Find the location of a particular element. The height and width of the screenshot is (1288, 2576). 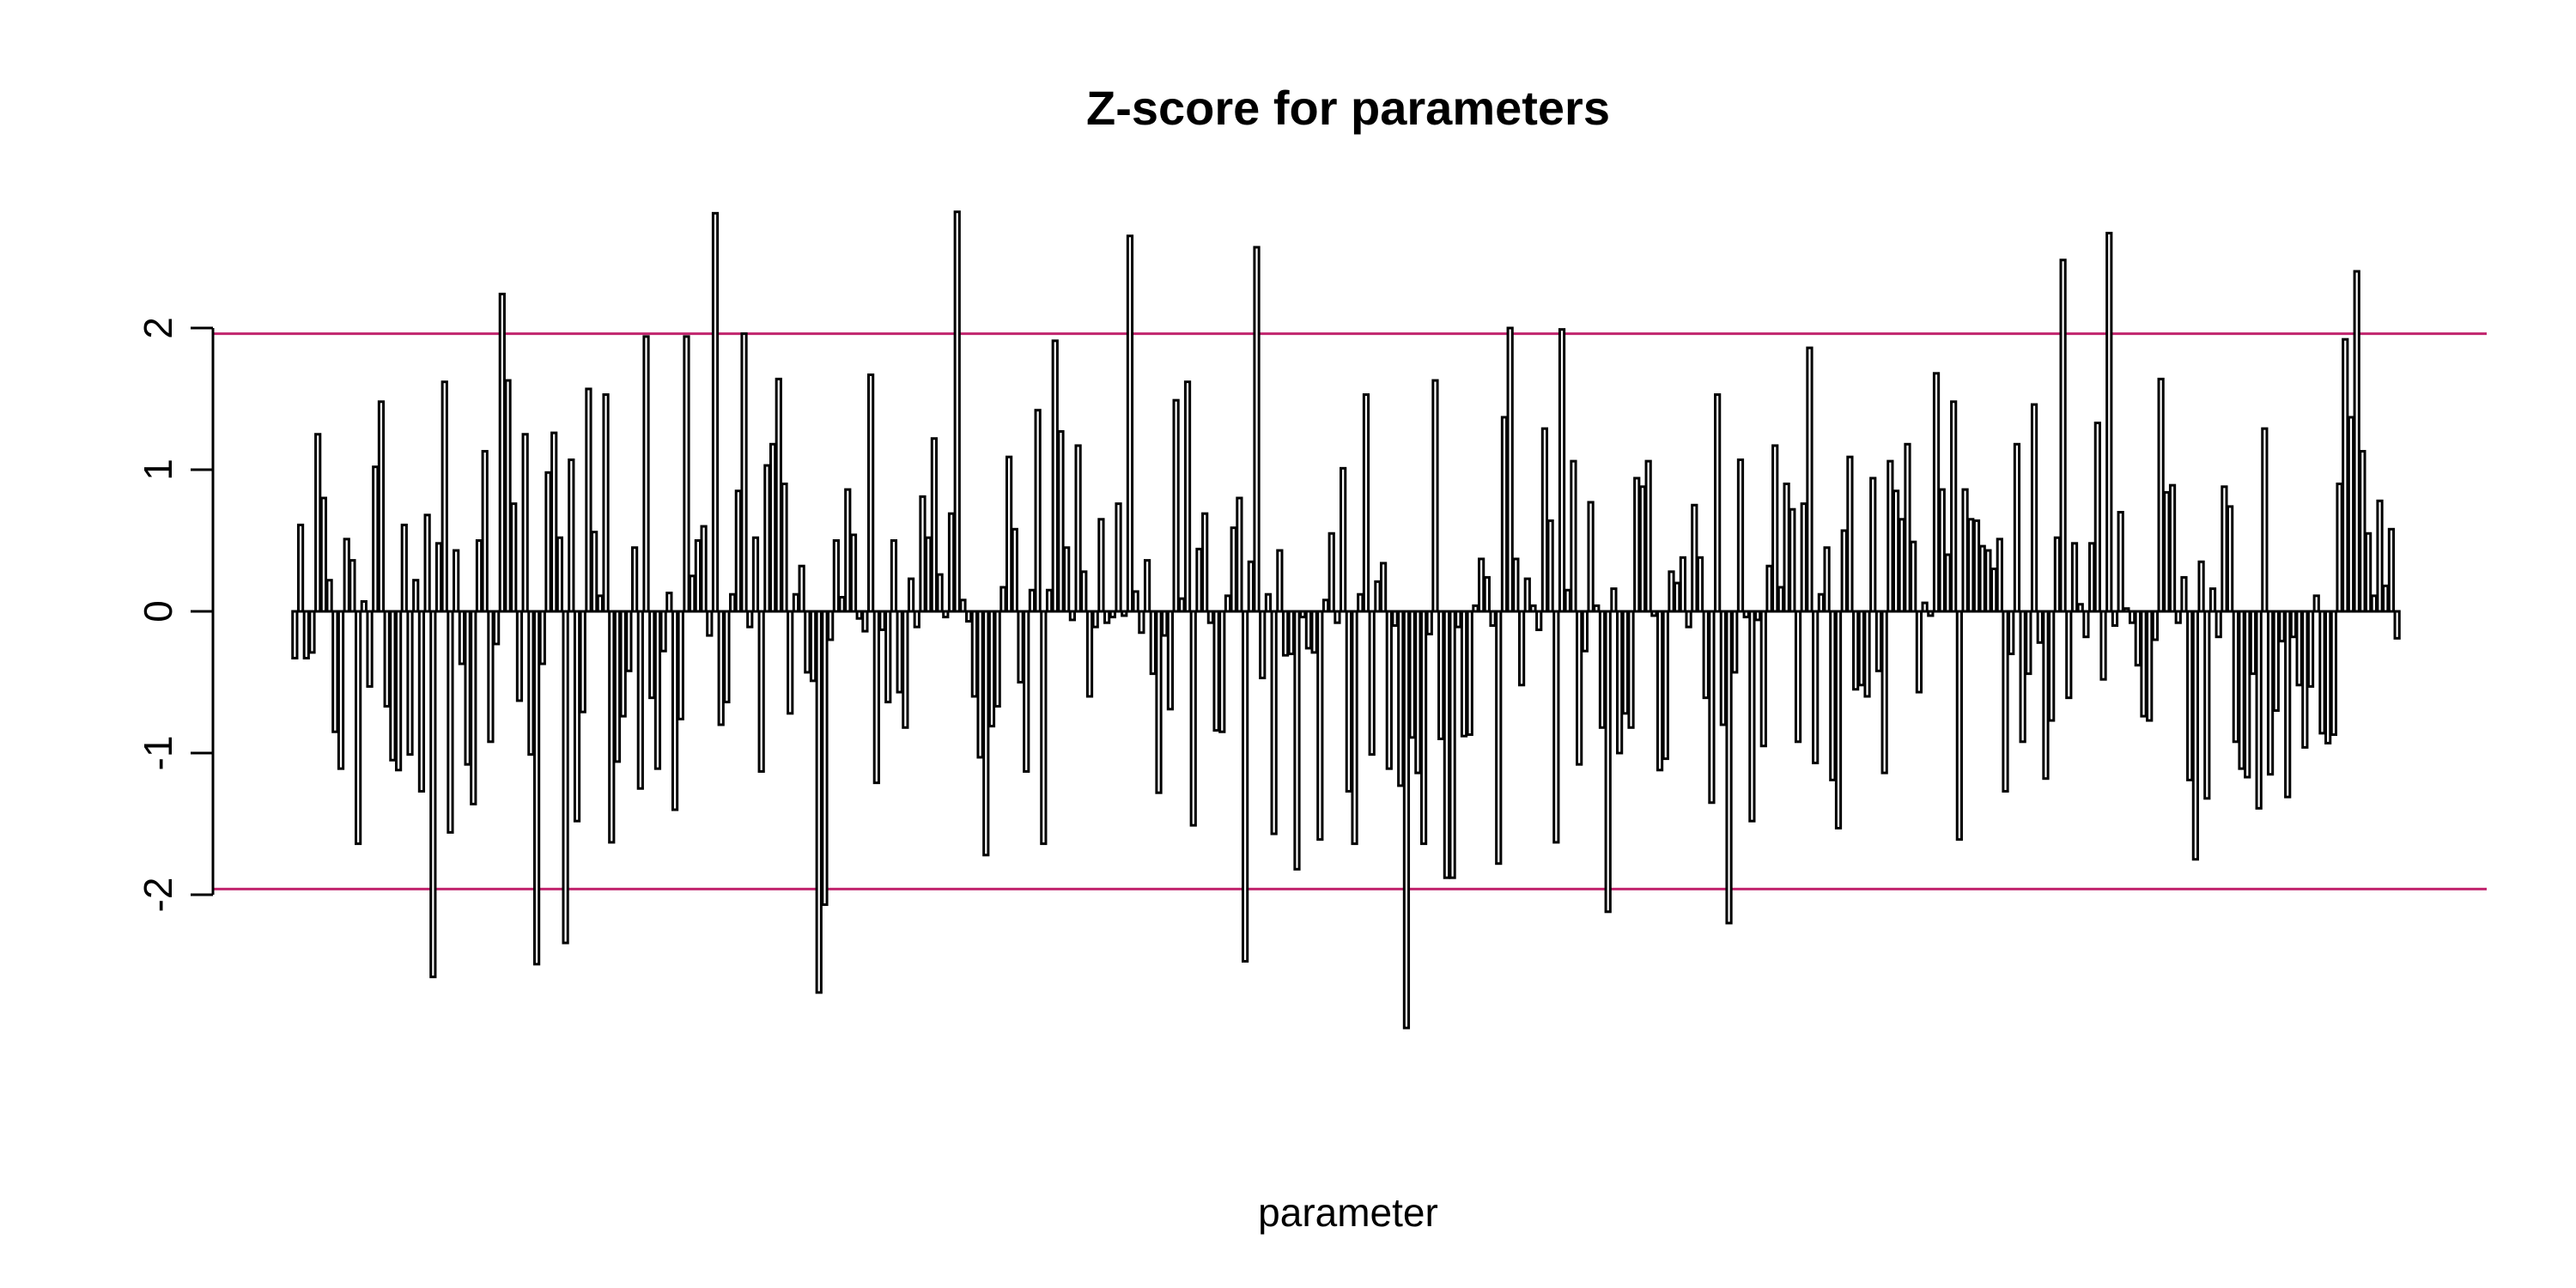

y-tick-label: -1 is located at coordinates (158, 753).